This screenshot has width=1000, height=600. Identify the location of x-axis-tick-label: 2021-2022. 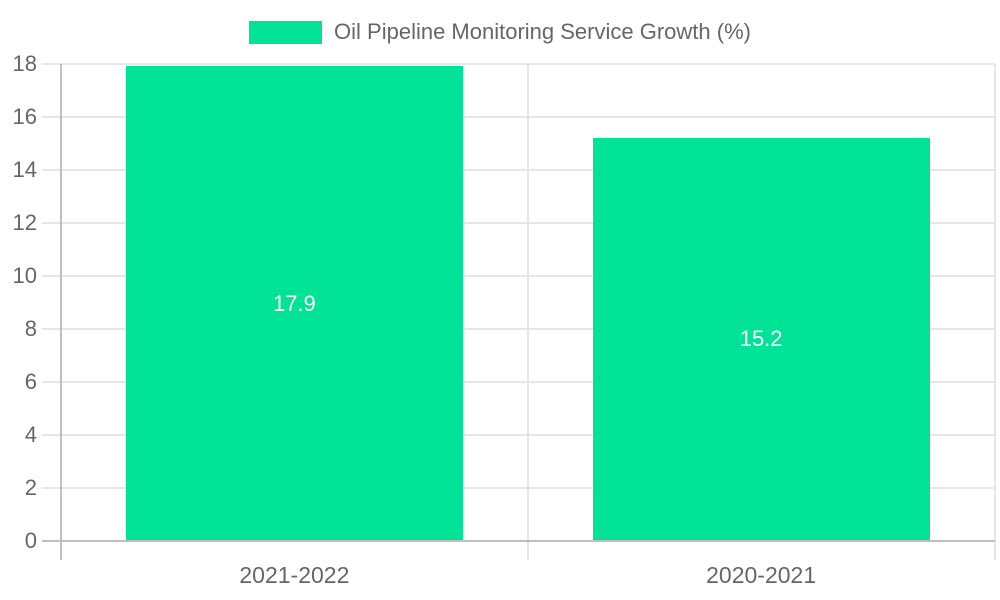
(294, 575).